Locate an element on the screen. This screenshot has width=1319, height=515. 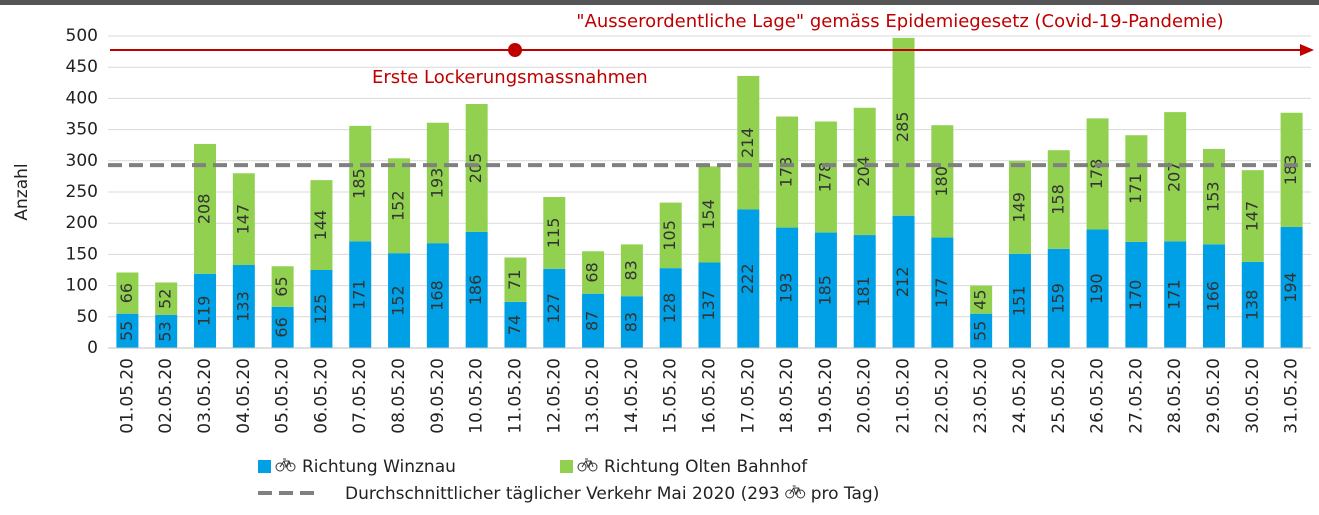
value-label: 204 is located at coordinates (863, 171).